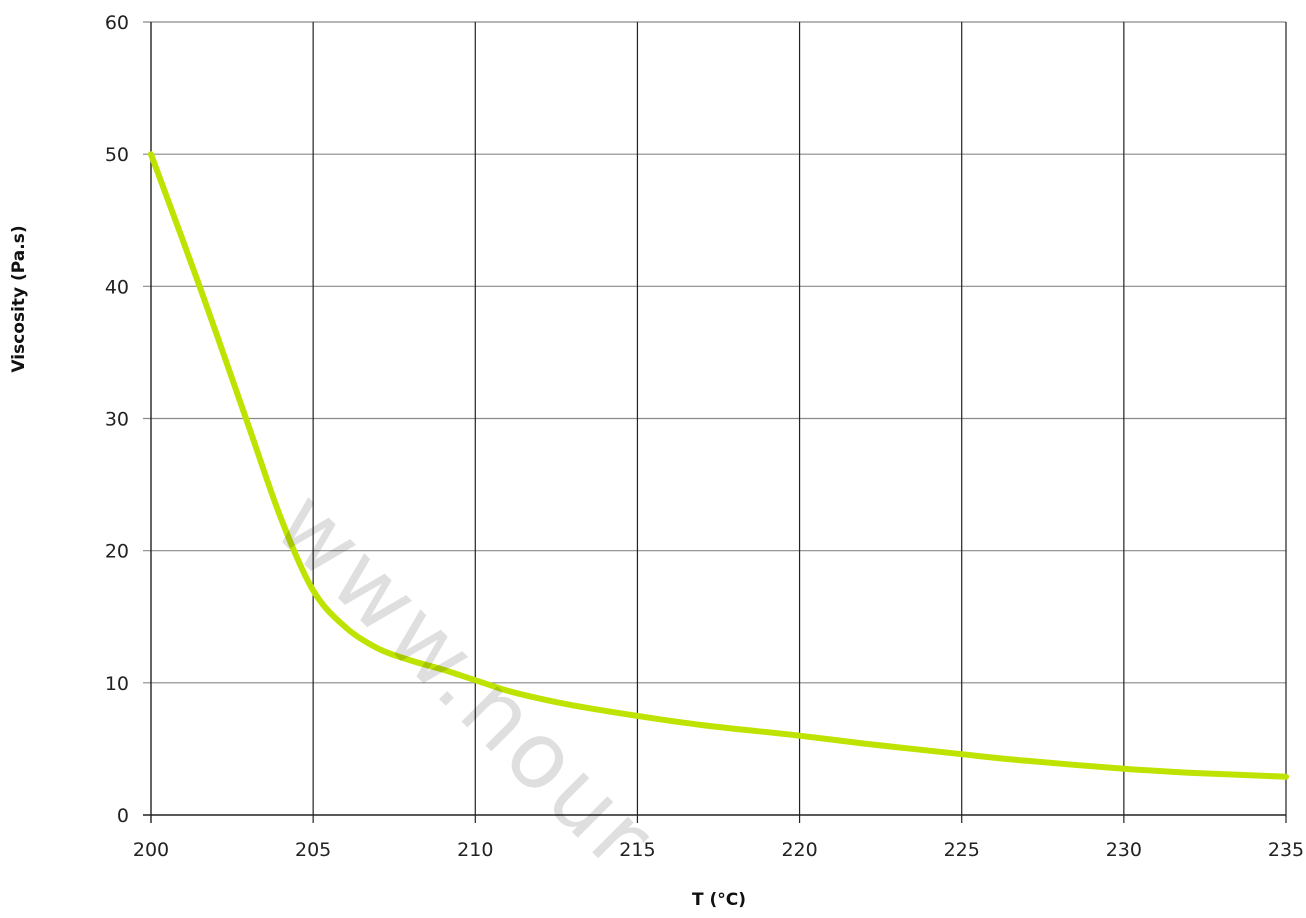  Describe the element at coordinates (799, 850) in the screenshot. I see `x-tick-label: 220` at that location.